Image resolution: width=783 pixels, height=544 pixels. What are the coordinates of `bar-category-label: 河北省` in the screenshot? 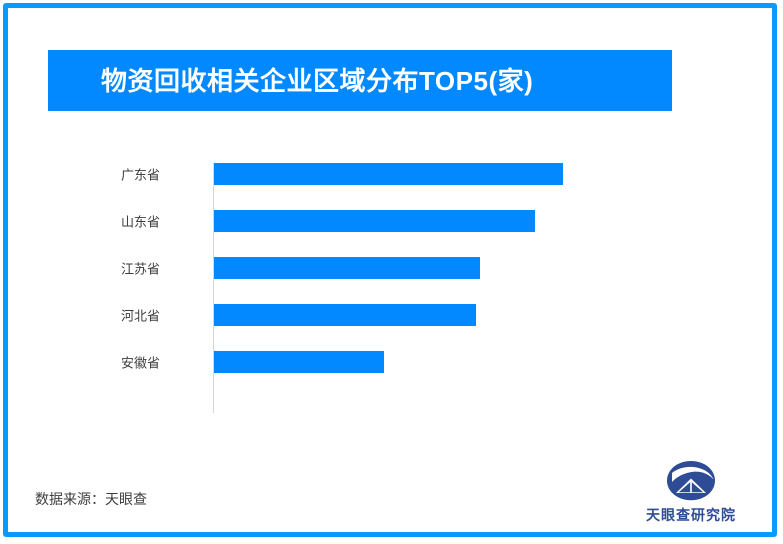 It's located at (140, 315).